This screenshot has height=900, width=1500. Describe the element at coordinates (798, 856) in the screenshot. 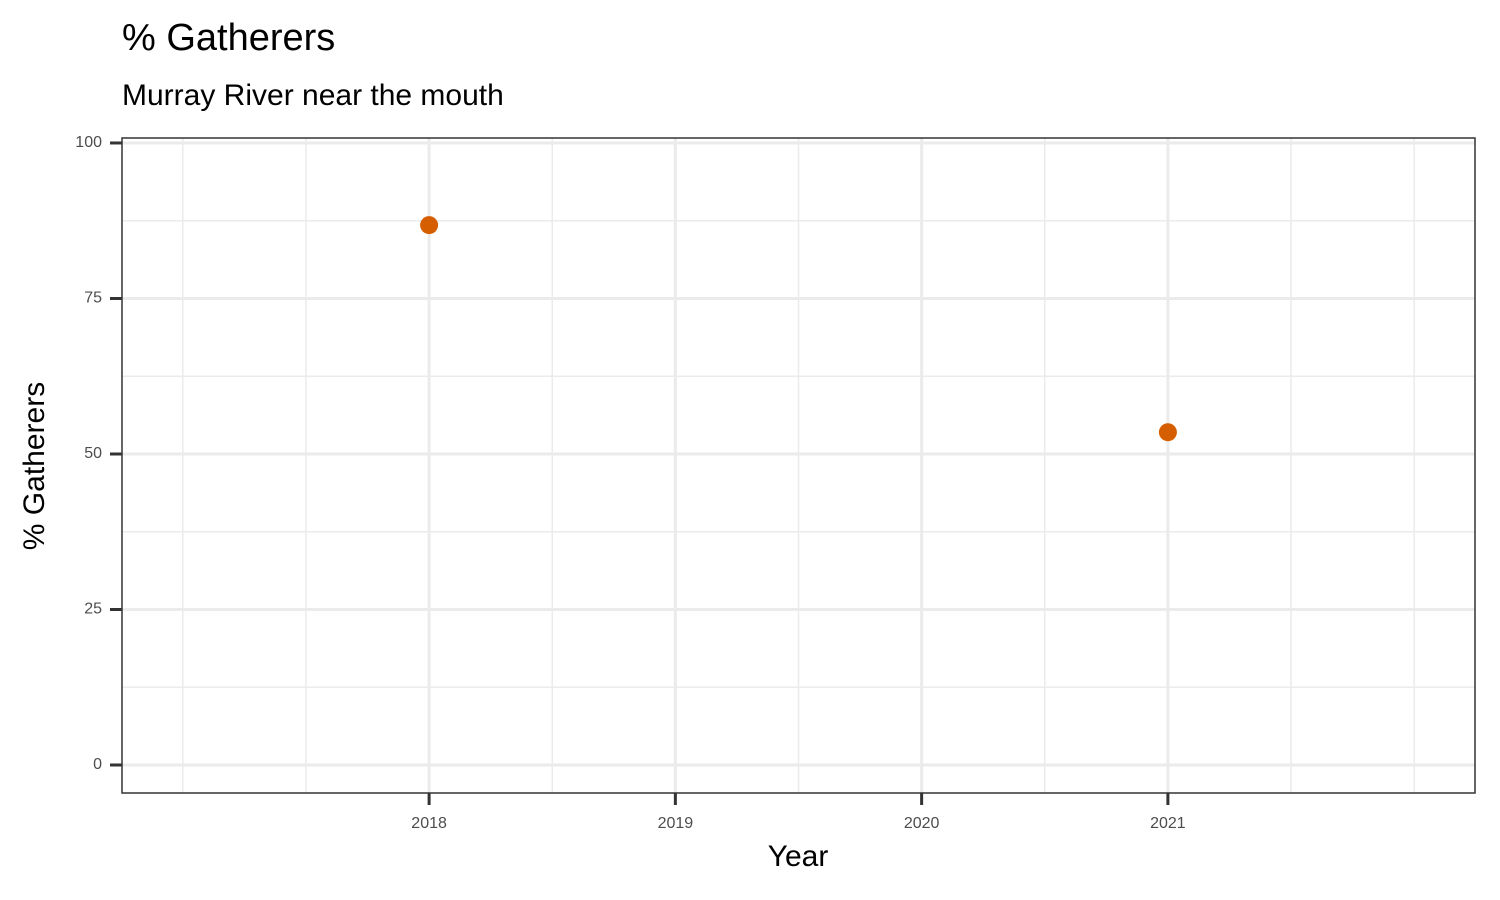

I see `x-axis-label: Year` at that location.